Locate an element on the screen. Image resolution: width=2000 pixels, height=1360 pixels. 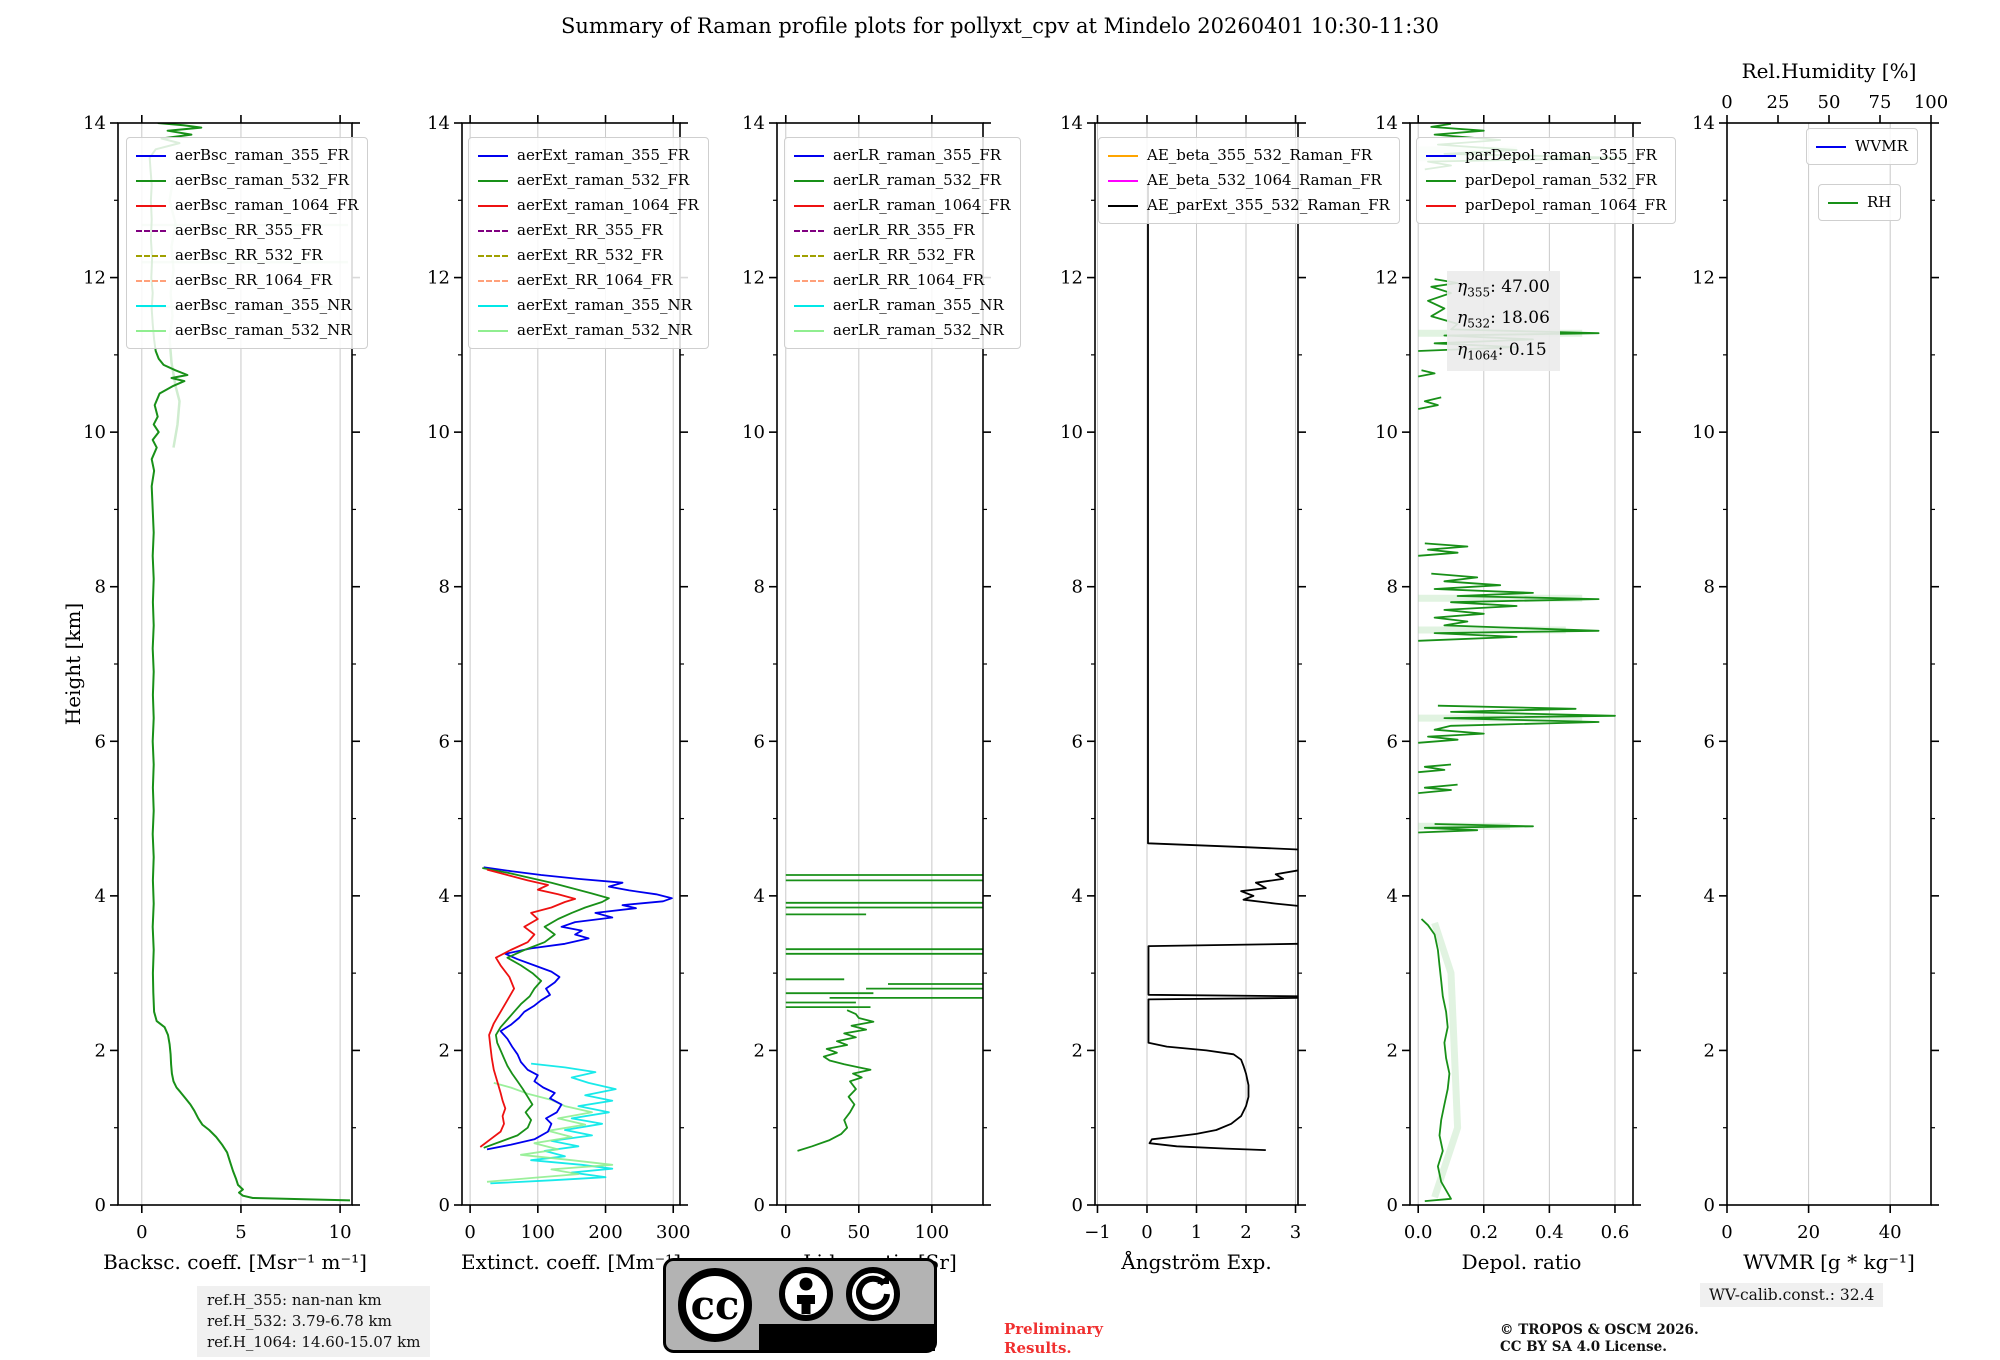
series-layer-extinction is located at coordinates (576, 1025).